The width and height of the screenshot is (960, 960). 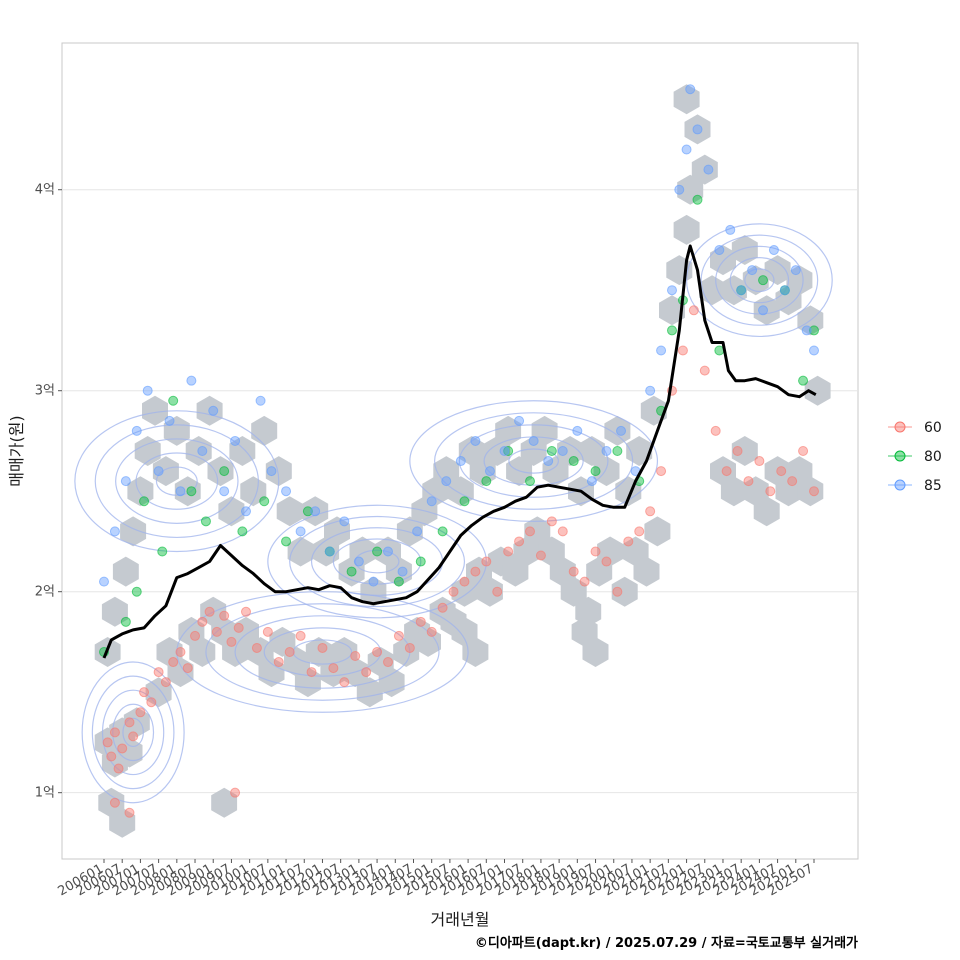 What do you see at coordinates (48, 492) in the screenshot?
I see `y-axis: 1억 2억 3억 4억` at bounding box center [48, 492].